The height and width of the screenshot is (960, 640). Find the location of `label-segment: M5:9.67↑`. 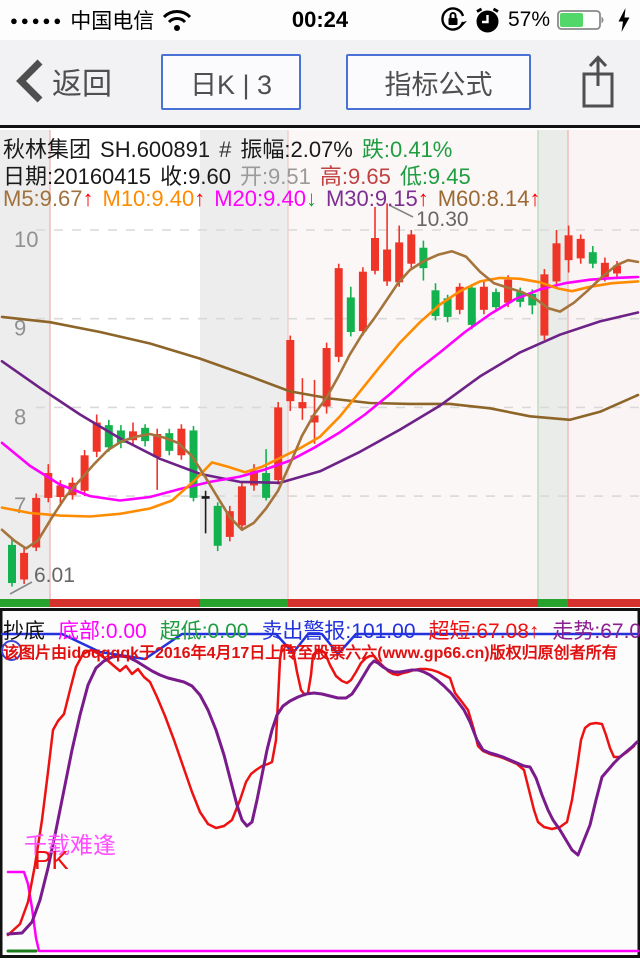

label-segment: M5:9.67↑ is located at coordinates (48, 198).